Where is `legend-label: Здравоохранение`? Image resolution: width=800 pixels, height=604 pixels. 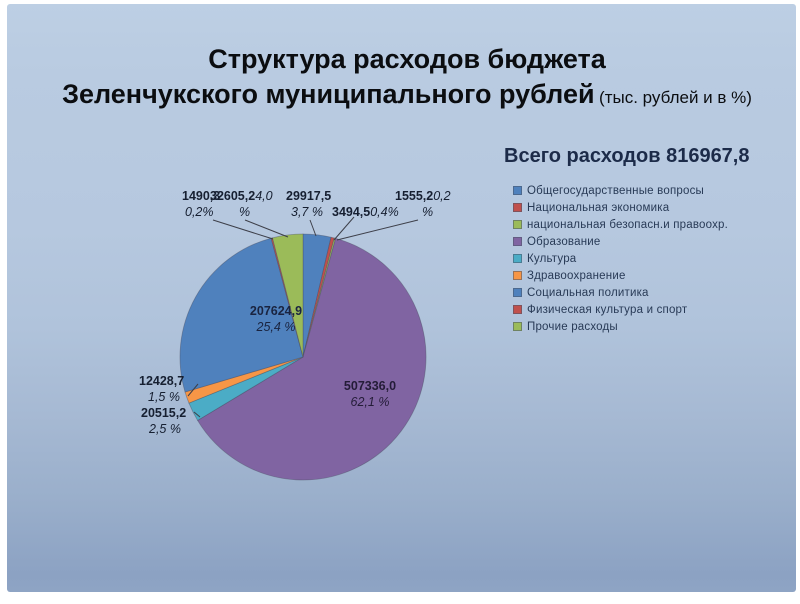 legend-label: Здравоохранение is located at coordinates (576, 275).